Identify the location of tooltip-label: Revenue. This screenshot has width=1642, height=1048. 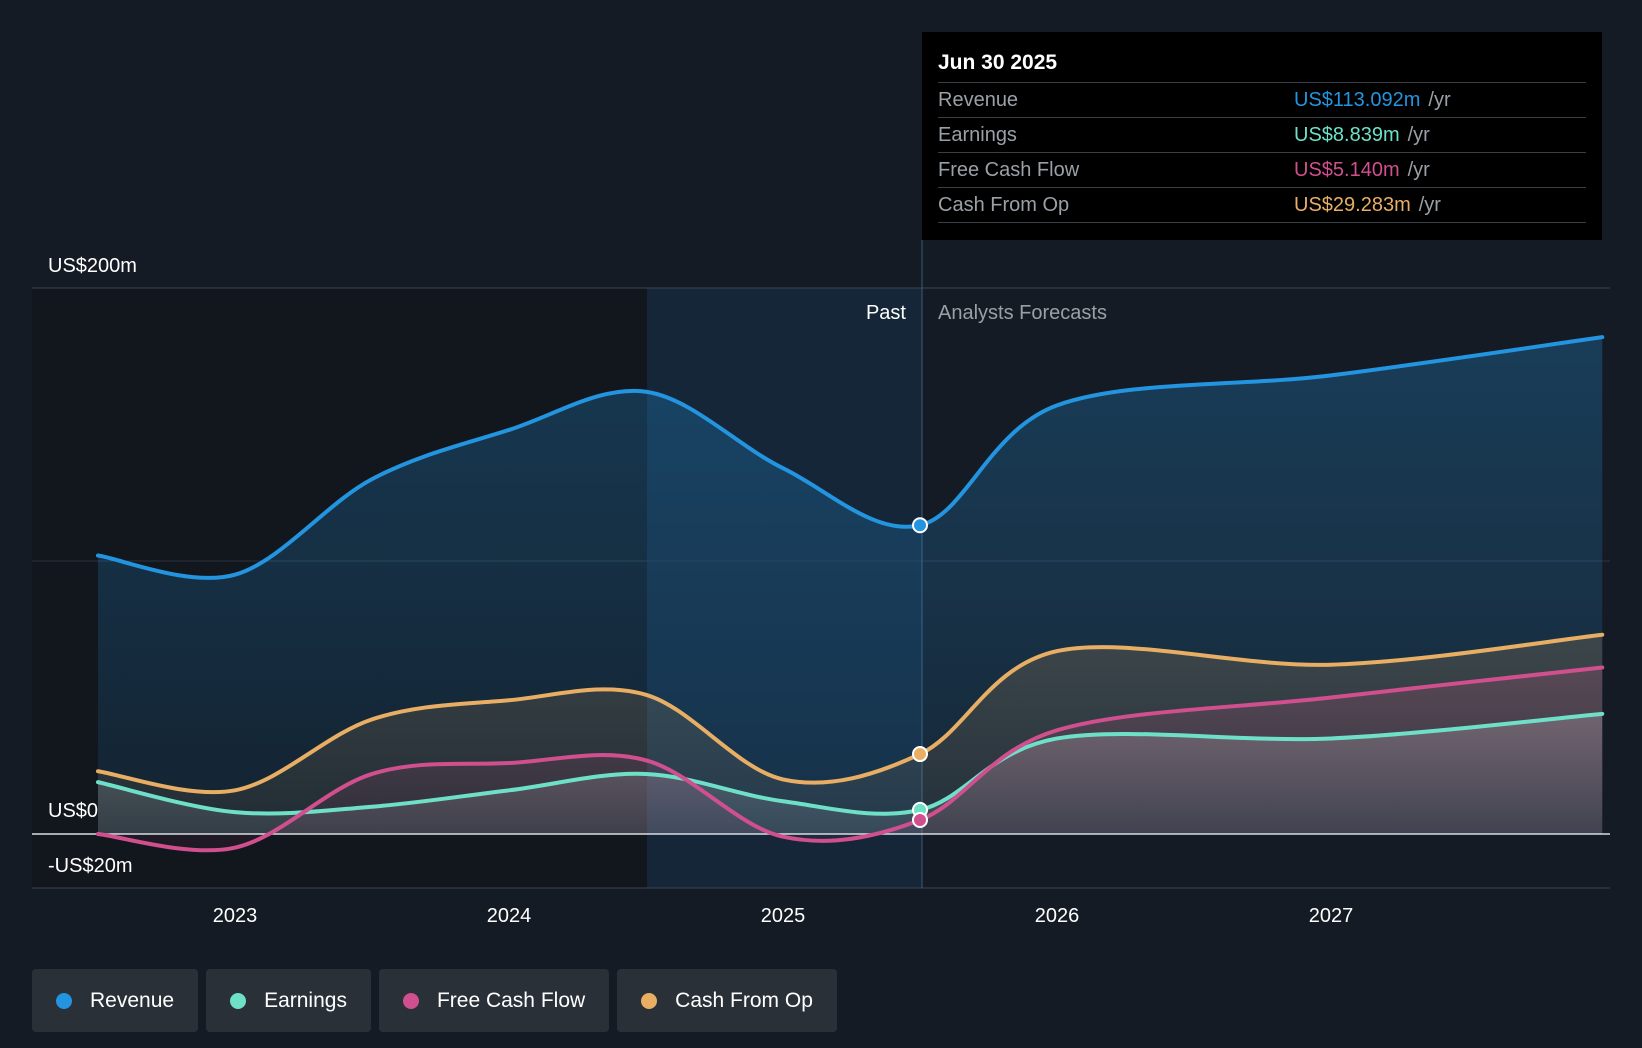
(978, 100).